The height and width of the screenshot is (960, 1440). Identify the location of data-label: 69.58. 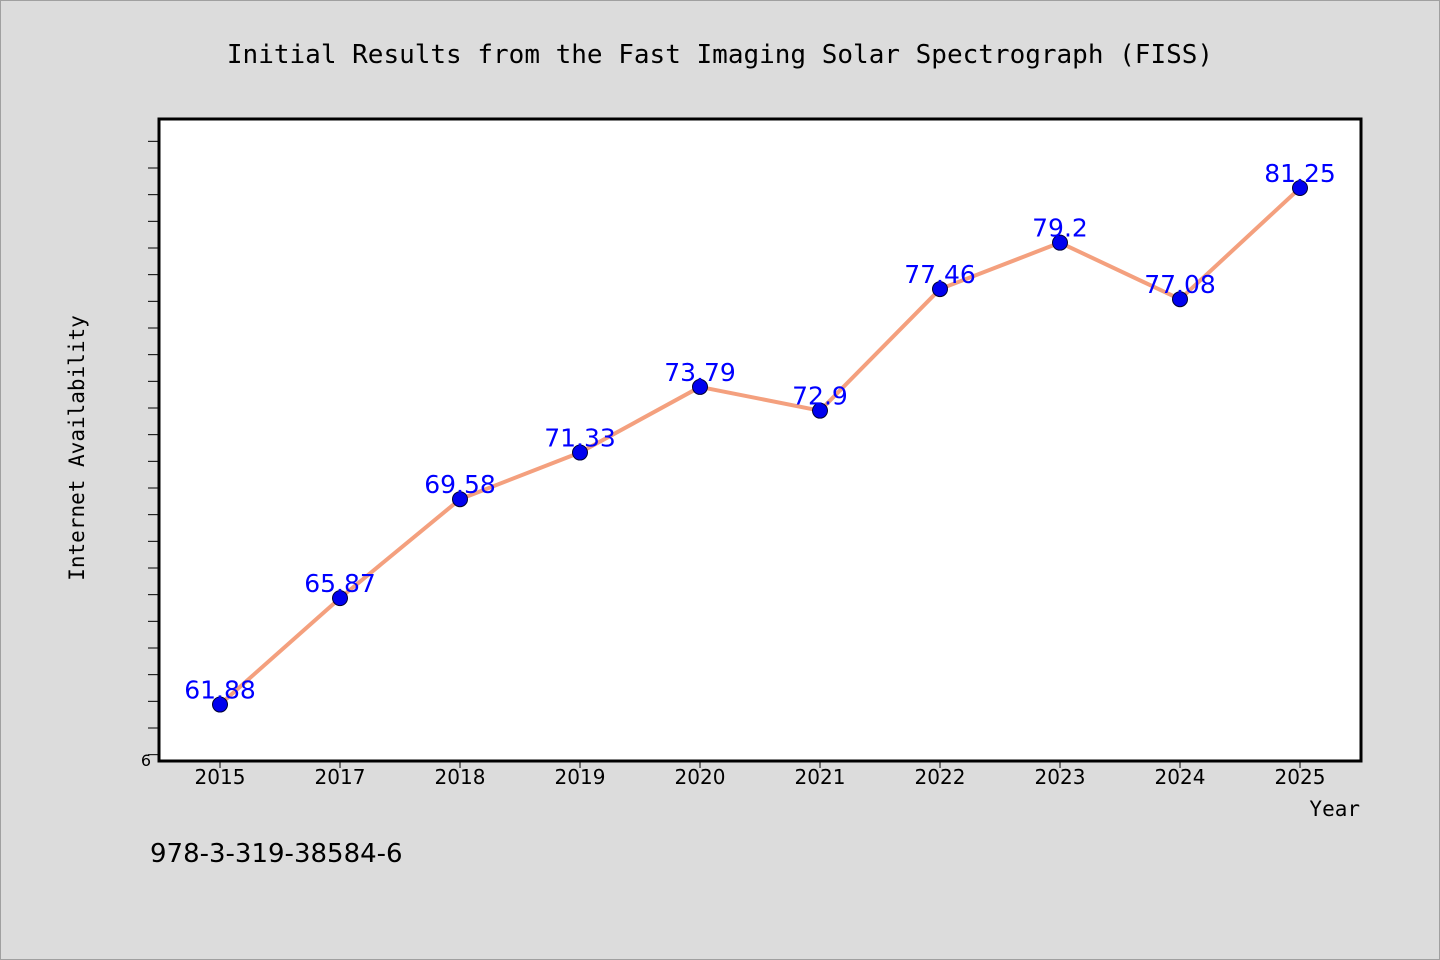
(460, 484).